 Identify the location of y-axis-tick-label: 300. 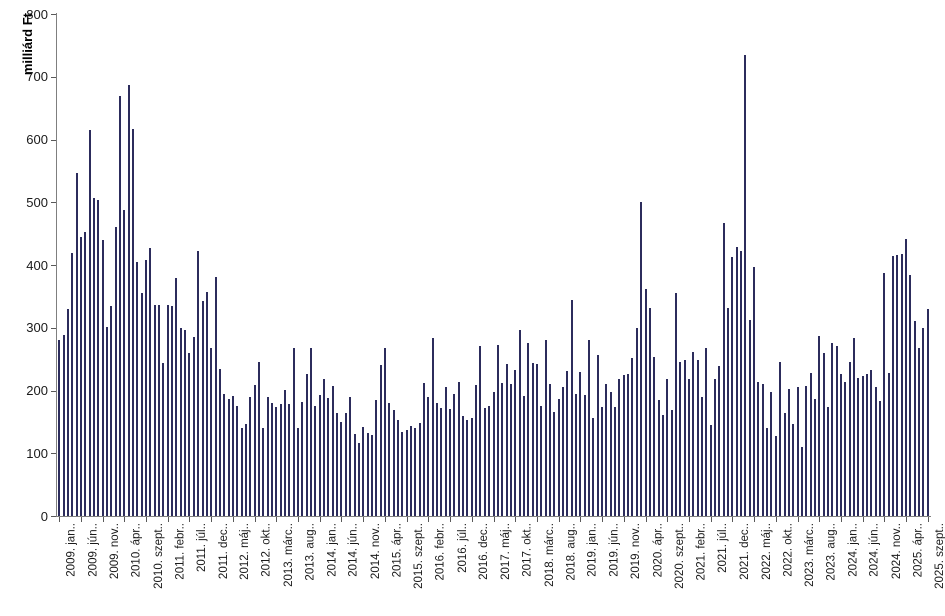
(37, 328).